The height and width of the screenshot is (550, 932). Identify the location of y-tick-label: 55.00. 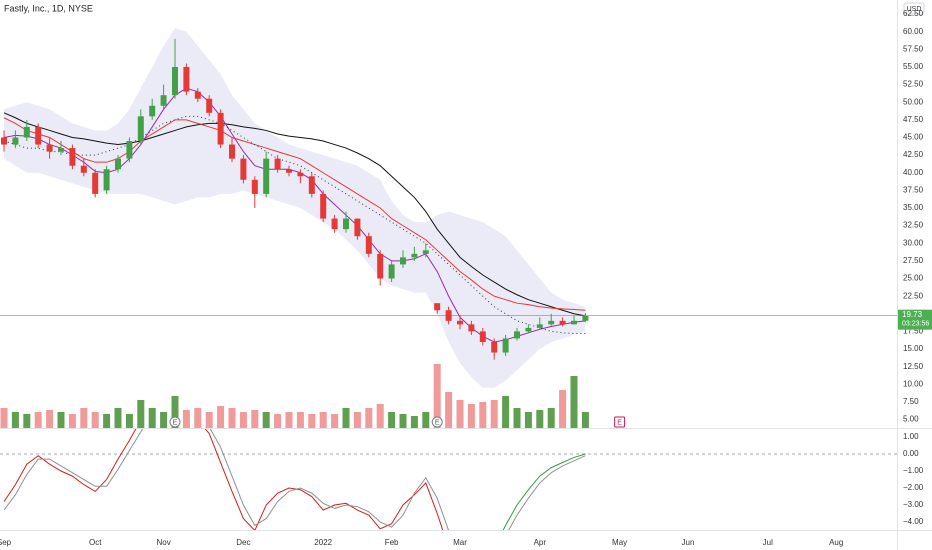
(913, 66).